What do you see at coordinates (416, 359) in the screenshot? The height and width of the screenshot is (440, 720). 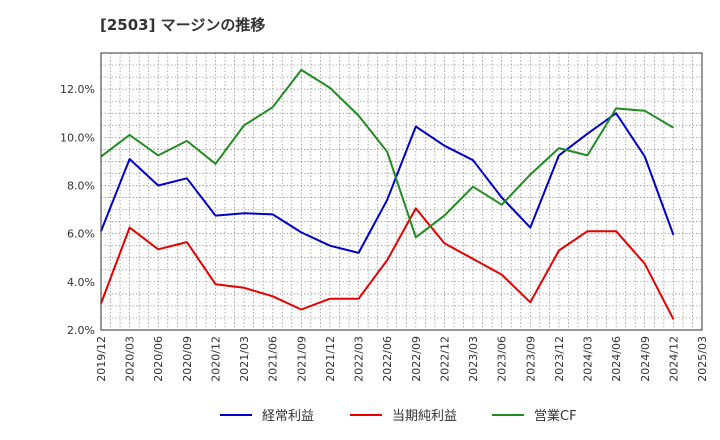 I see `x-tick-label: 2022/09` at bounding box center [416, 359].